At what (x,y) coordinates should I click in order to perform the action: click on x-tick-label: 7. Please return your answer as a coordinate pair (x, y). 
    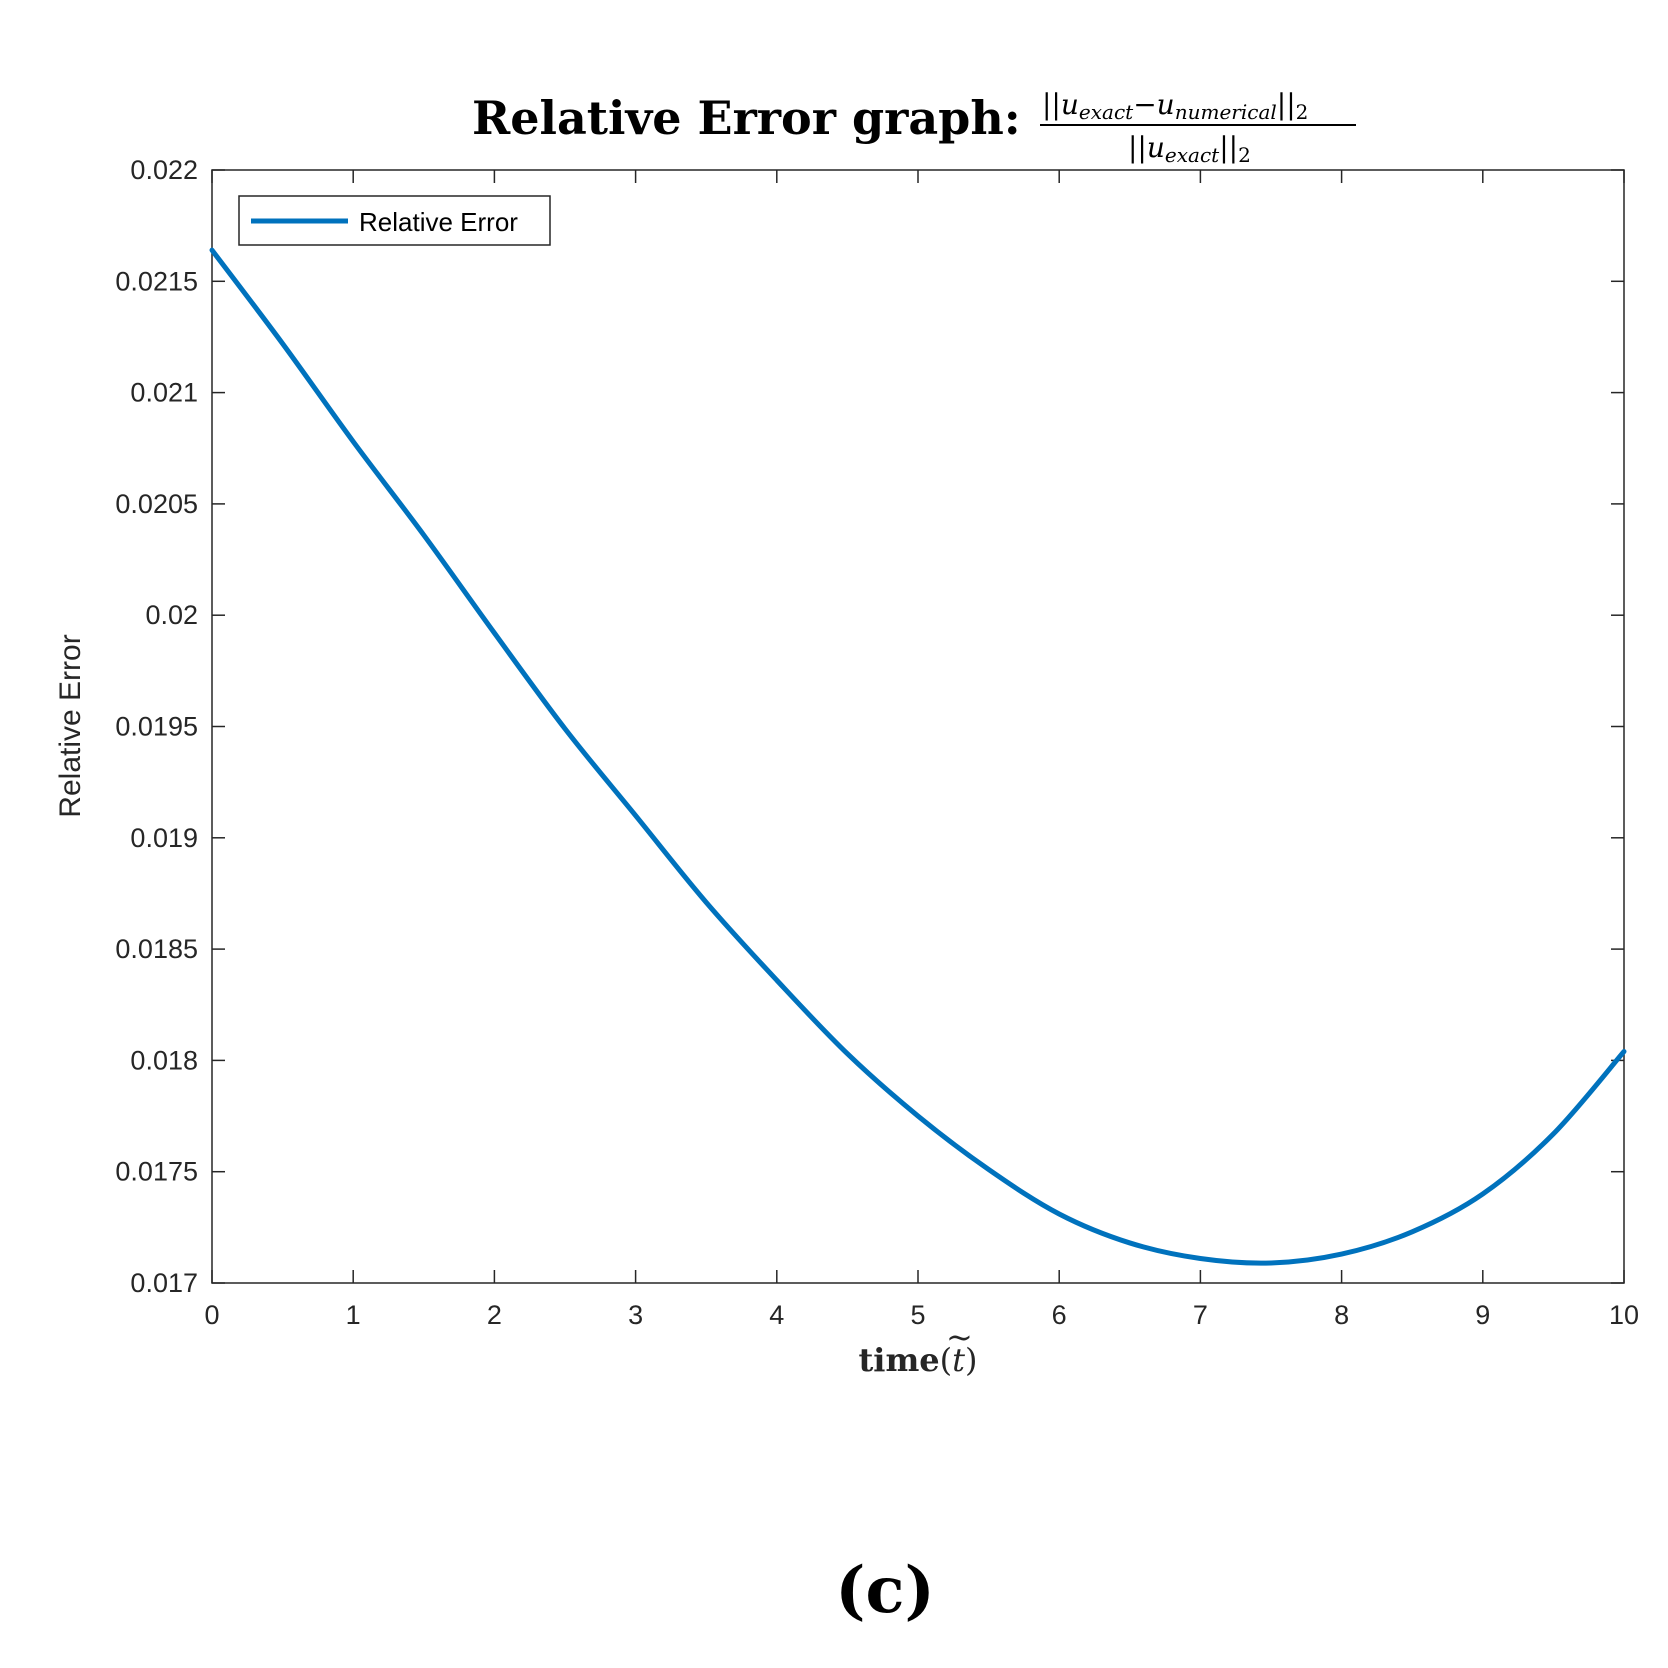
    Looking at the image, I should click on (1200, 1315).